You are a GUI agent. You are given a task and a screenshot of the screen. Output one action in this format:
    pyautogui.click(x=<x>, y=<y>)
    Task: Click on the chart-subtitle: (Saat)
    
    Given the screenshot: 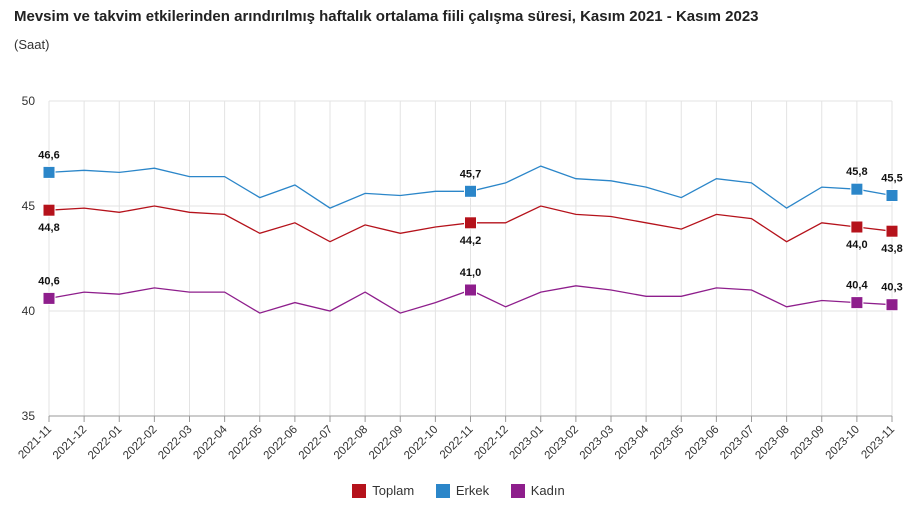 What is the action you would take?
    pyautogui.click(x=32, y=44)
    